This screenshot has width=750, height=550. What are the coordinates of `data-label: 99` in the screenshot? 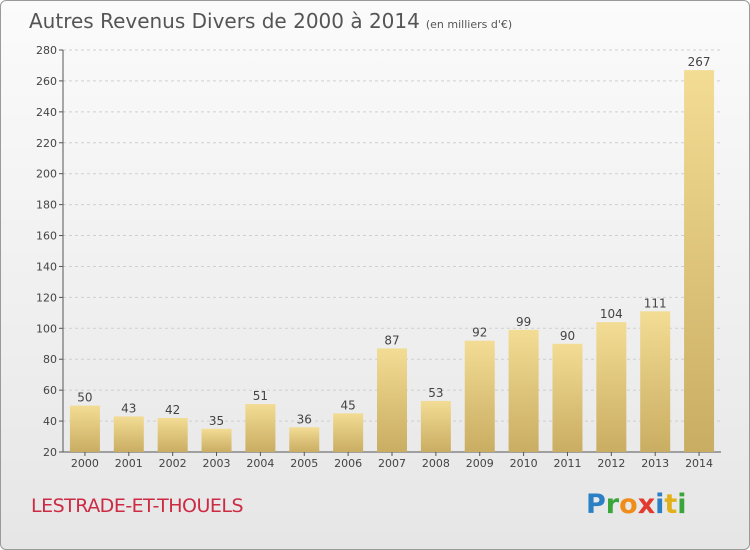 It's located at (523, 322).